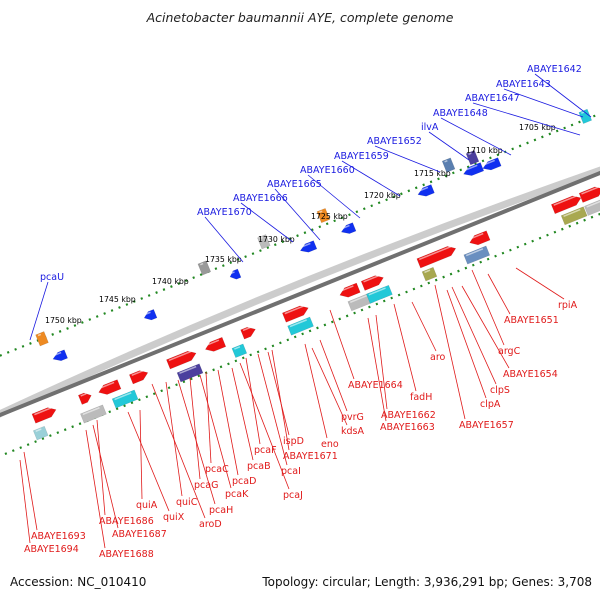 The height and width of the screenshot is (600, 600). I want to click on top-gene-label: ABAYE1648, so click(460, 113).